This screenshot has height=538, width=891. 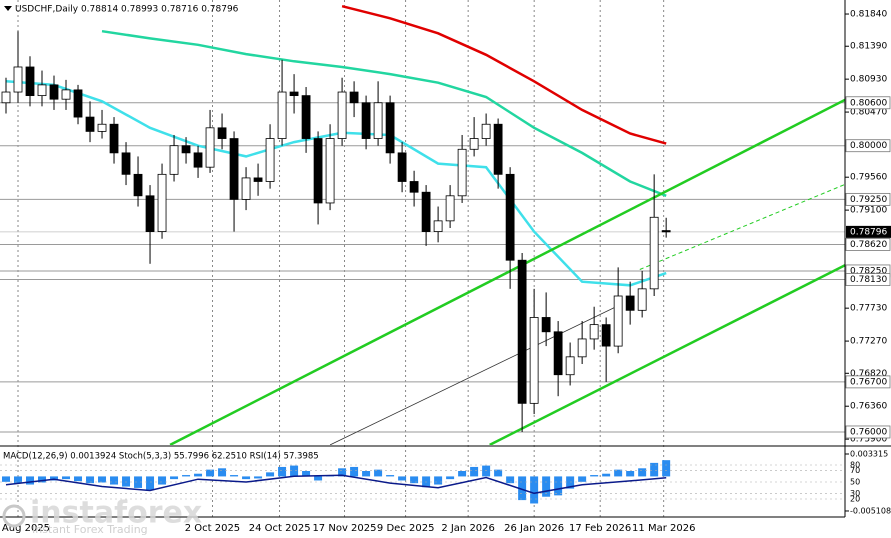 I want to click on x-tick-label: 2 Oct 2025, so click(x=212, y=528).